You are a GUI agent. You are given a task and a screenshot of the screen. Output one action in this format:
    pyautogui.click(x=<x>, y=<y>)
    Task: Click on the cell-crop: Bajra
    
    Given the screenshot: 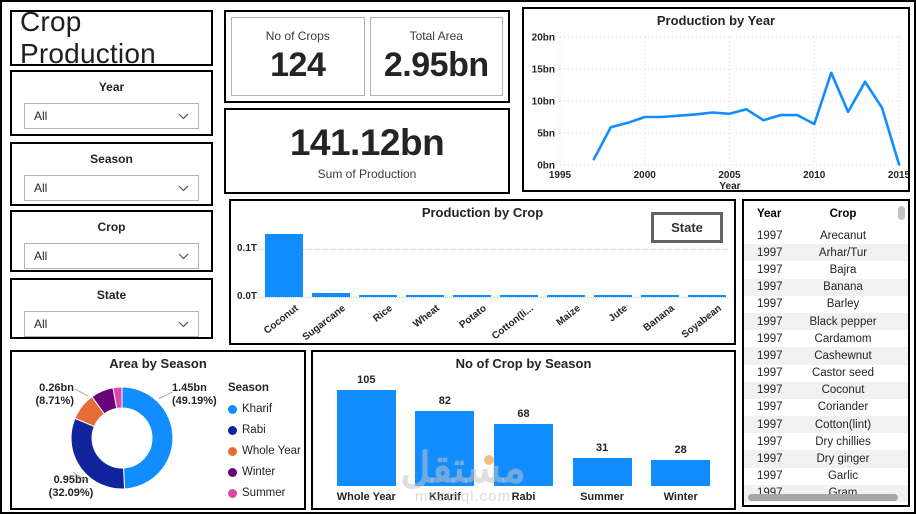 What is the action you would take?
    pyautogui.click(x=843, y=269)
    